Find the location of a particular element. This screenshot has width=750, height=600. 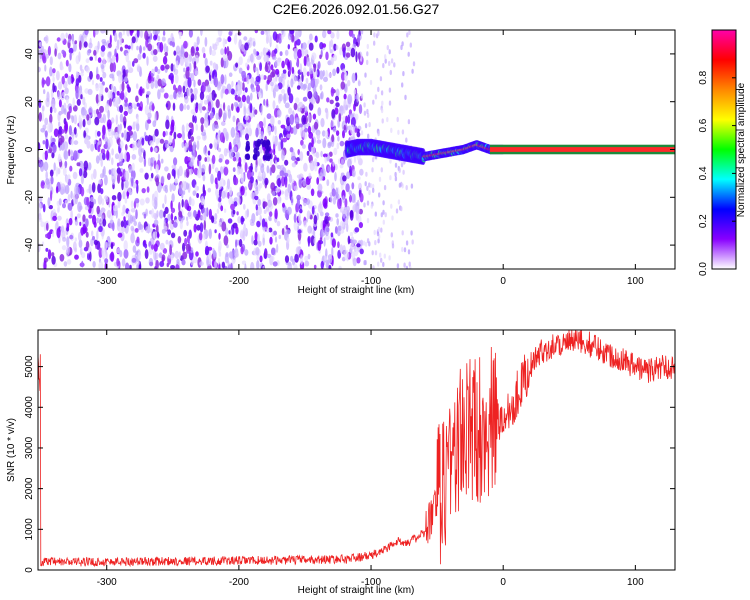

colorbar-axis: 0.0 0.2 0.4 0.6 0.8 is located at coordinates (717, 173).